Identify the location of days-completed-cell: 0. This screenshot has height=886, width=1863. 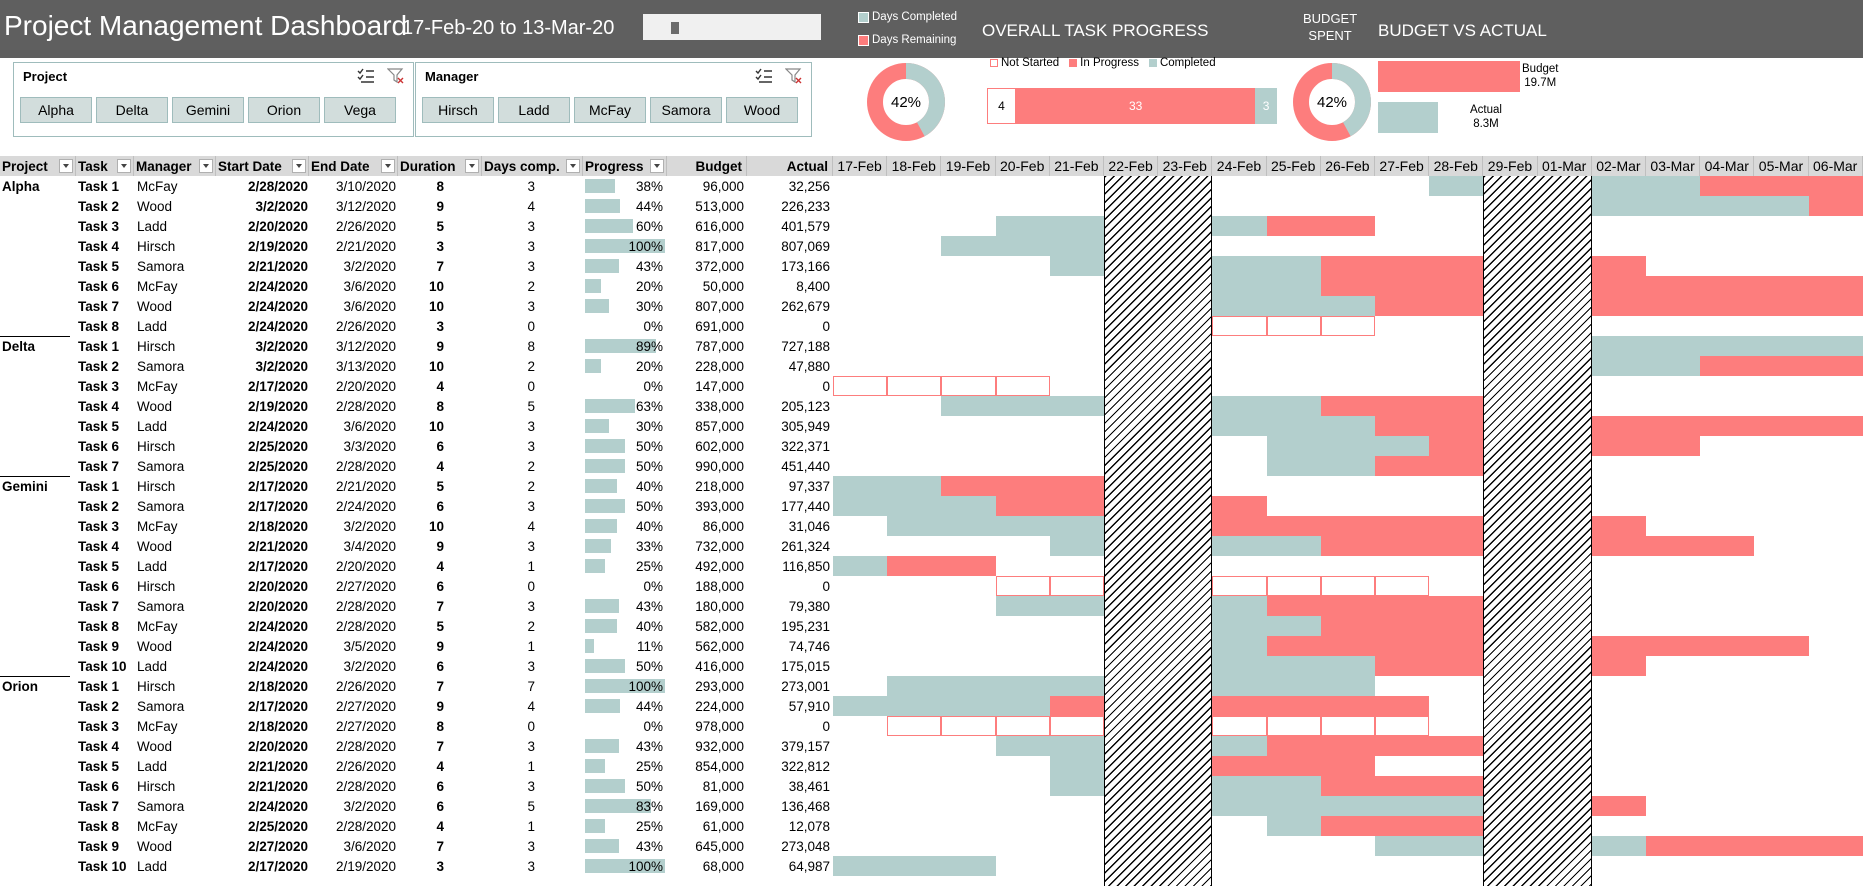
(531, 386).